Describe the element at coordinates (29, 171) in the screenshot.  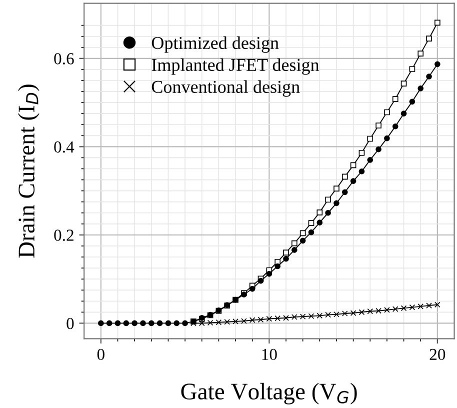
I see `y-axis-title: Drain Current (I$_{D}$)` at that location.